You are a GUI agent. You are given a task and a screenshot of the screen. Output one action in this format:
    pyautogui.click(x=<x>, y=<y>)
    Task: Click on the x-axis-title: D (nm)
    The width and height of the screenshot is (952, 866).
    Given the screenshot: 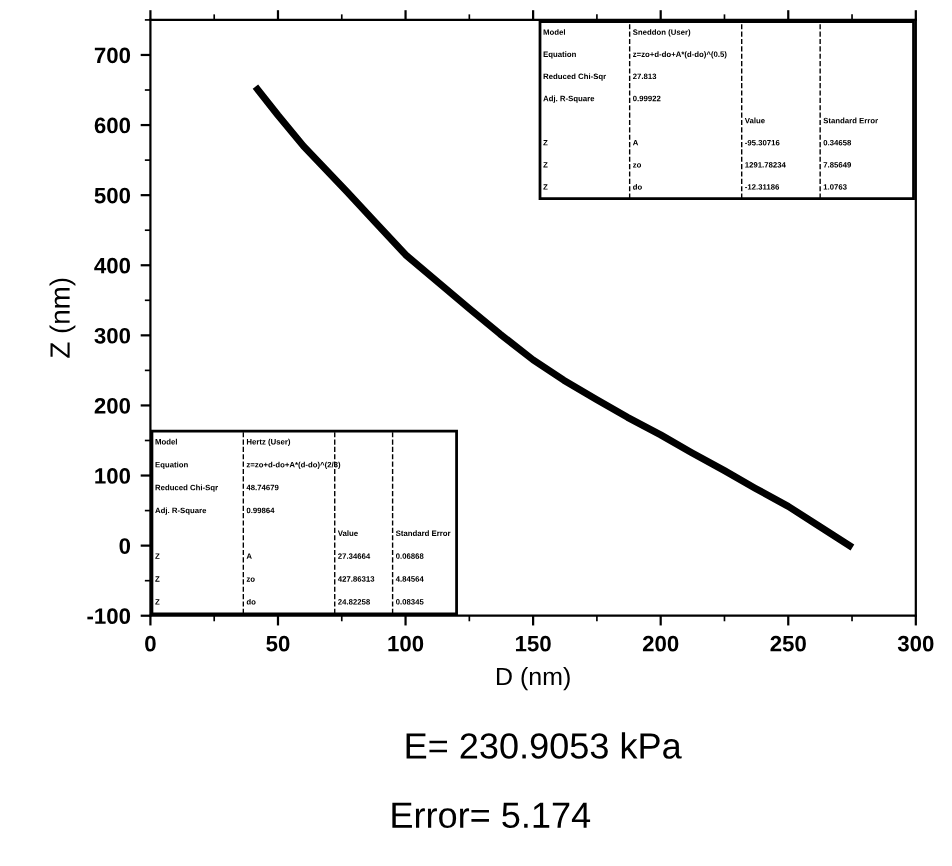 What is the action you would take?
    pyautogui.click(x=533, y=679)
    